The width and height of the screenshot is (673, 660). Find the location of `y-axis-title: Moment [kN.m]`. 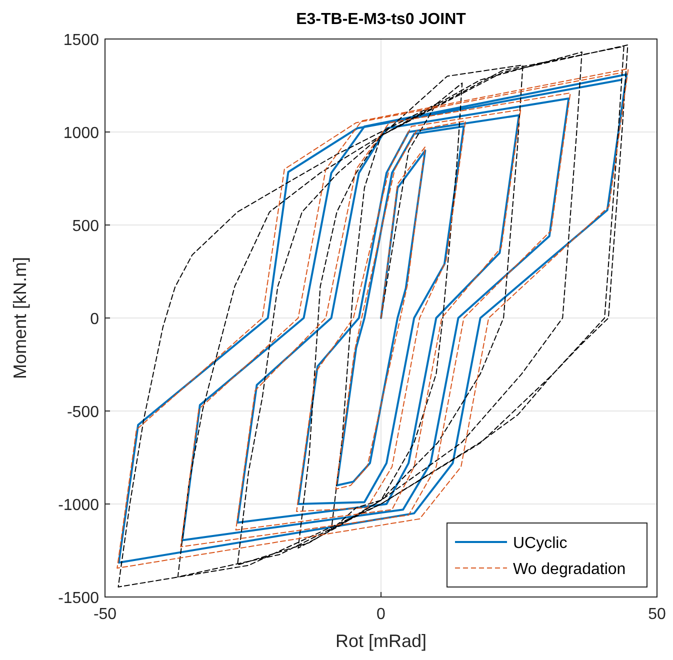

y-axis-title: Moment [kN.m] is located at coordinates (20, 318).